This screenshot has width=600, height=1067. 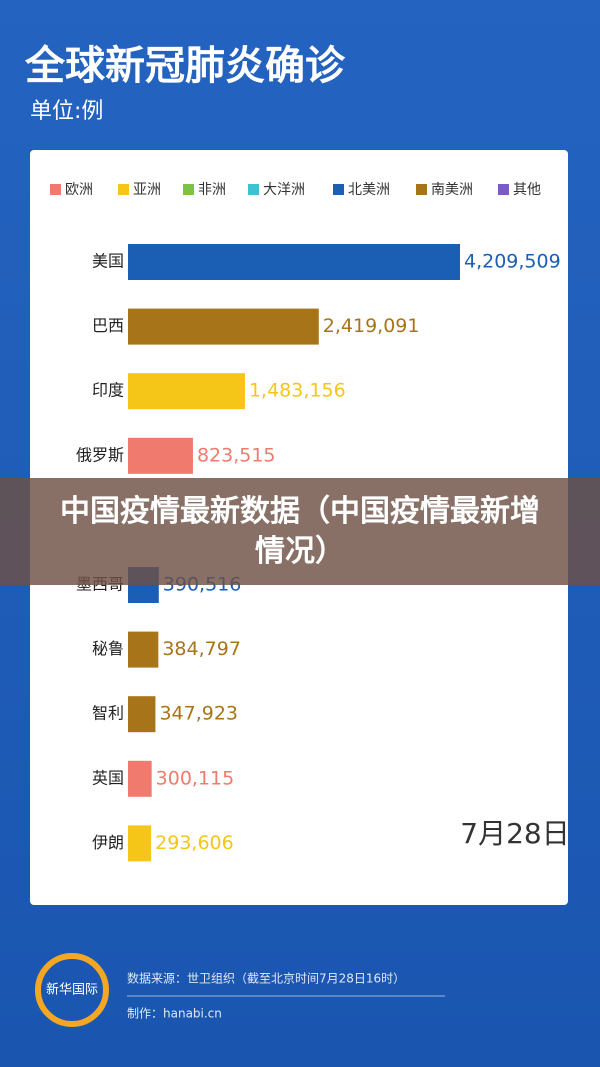 I want to click on value-label: 293,606, so click(x=194, y=843).